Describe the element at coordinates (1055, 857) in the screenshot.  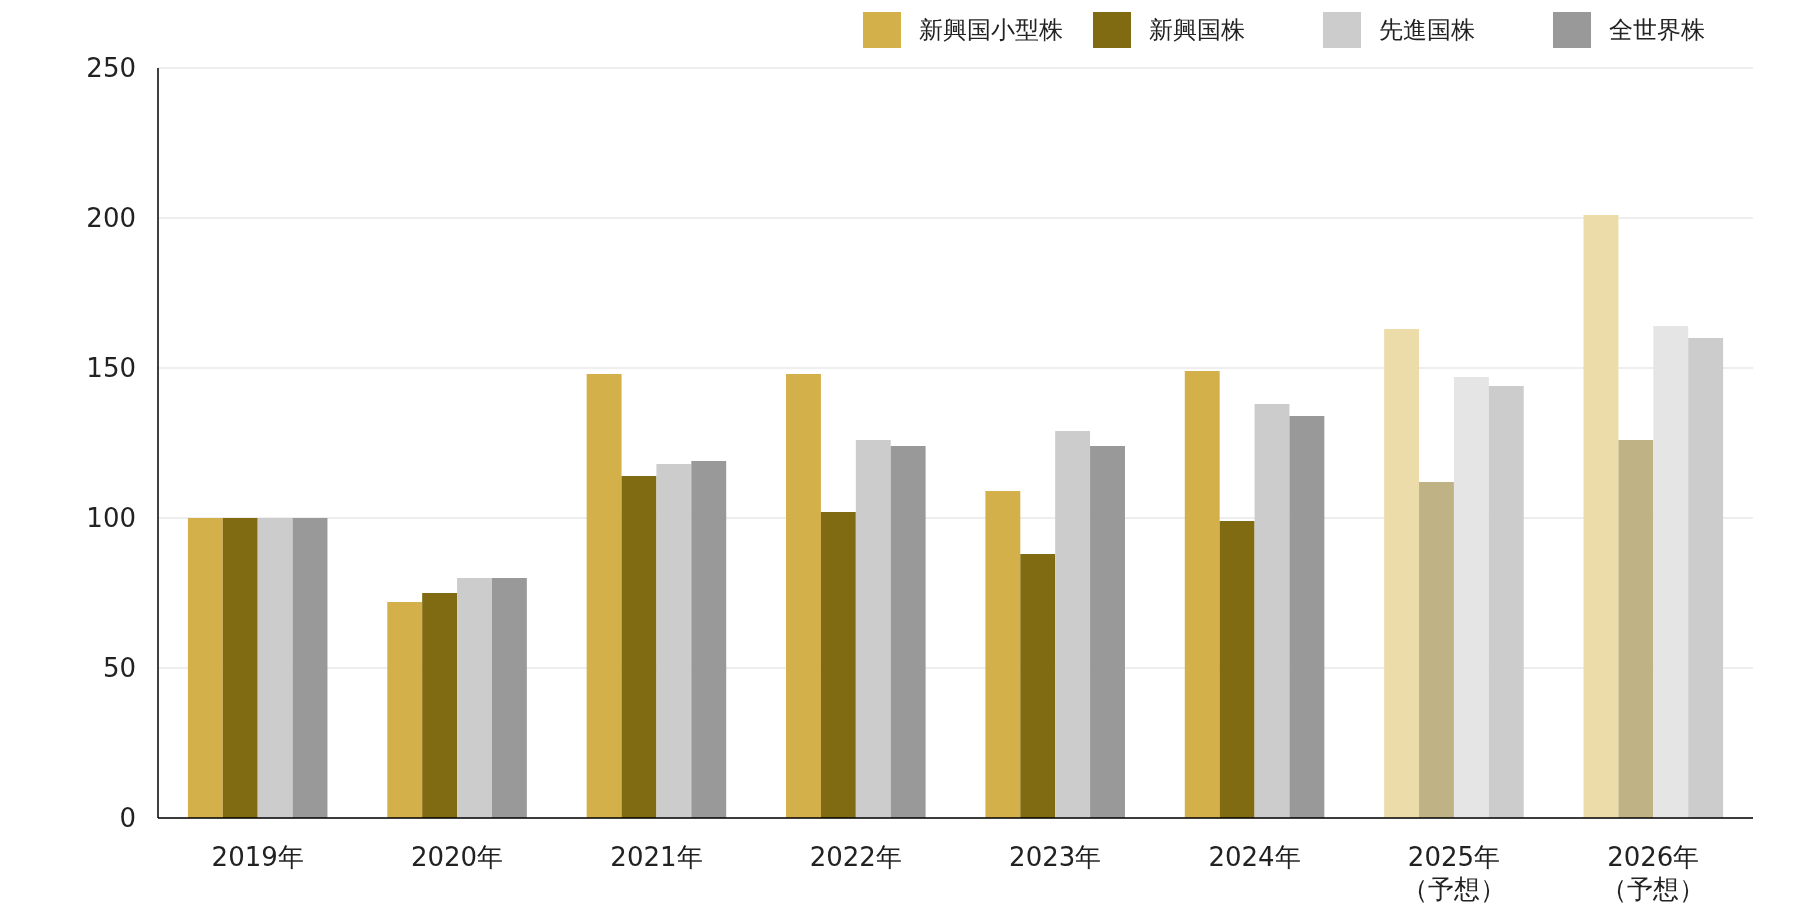
I see `x-tick-label: 2023年` at that location.